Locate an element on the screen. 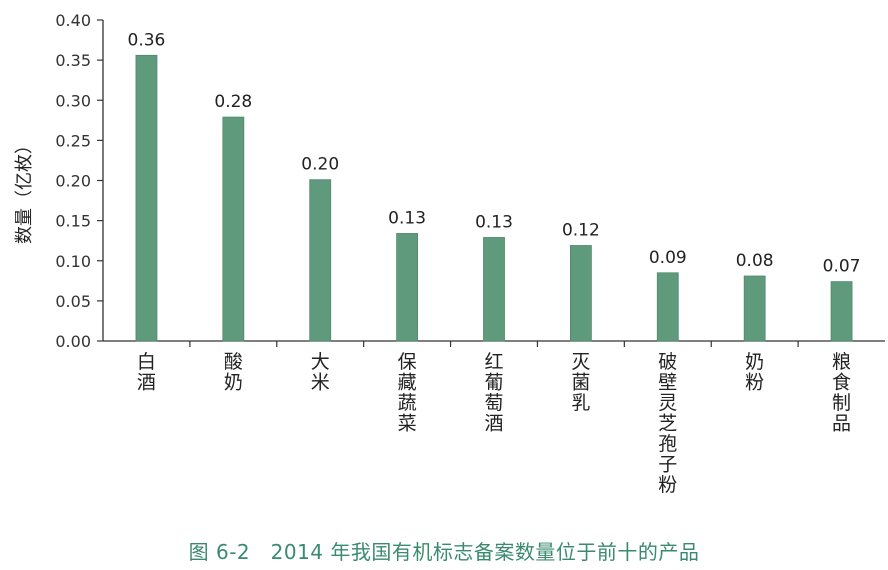  y-tick-label: 0.15 is located at coordinates (73, 221).